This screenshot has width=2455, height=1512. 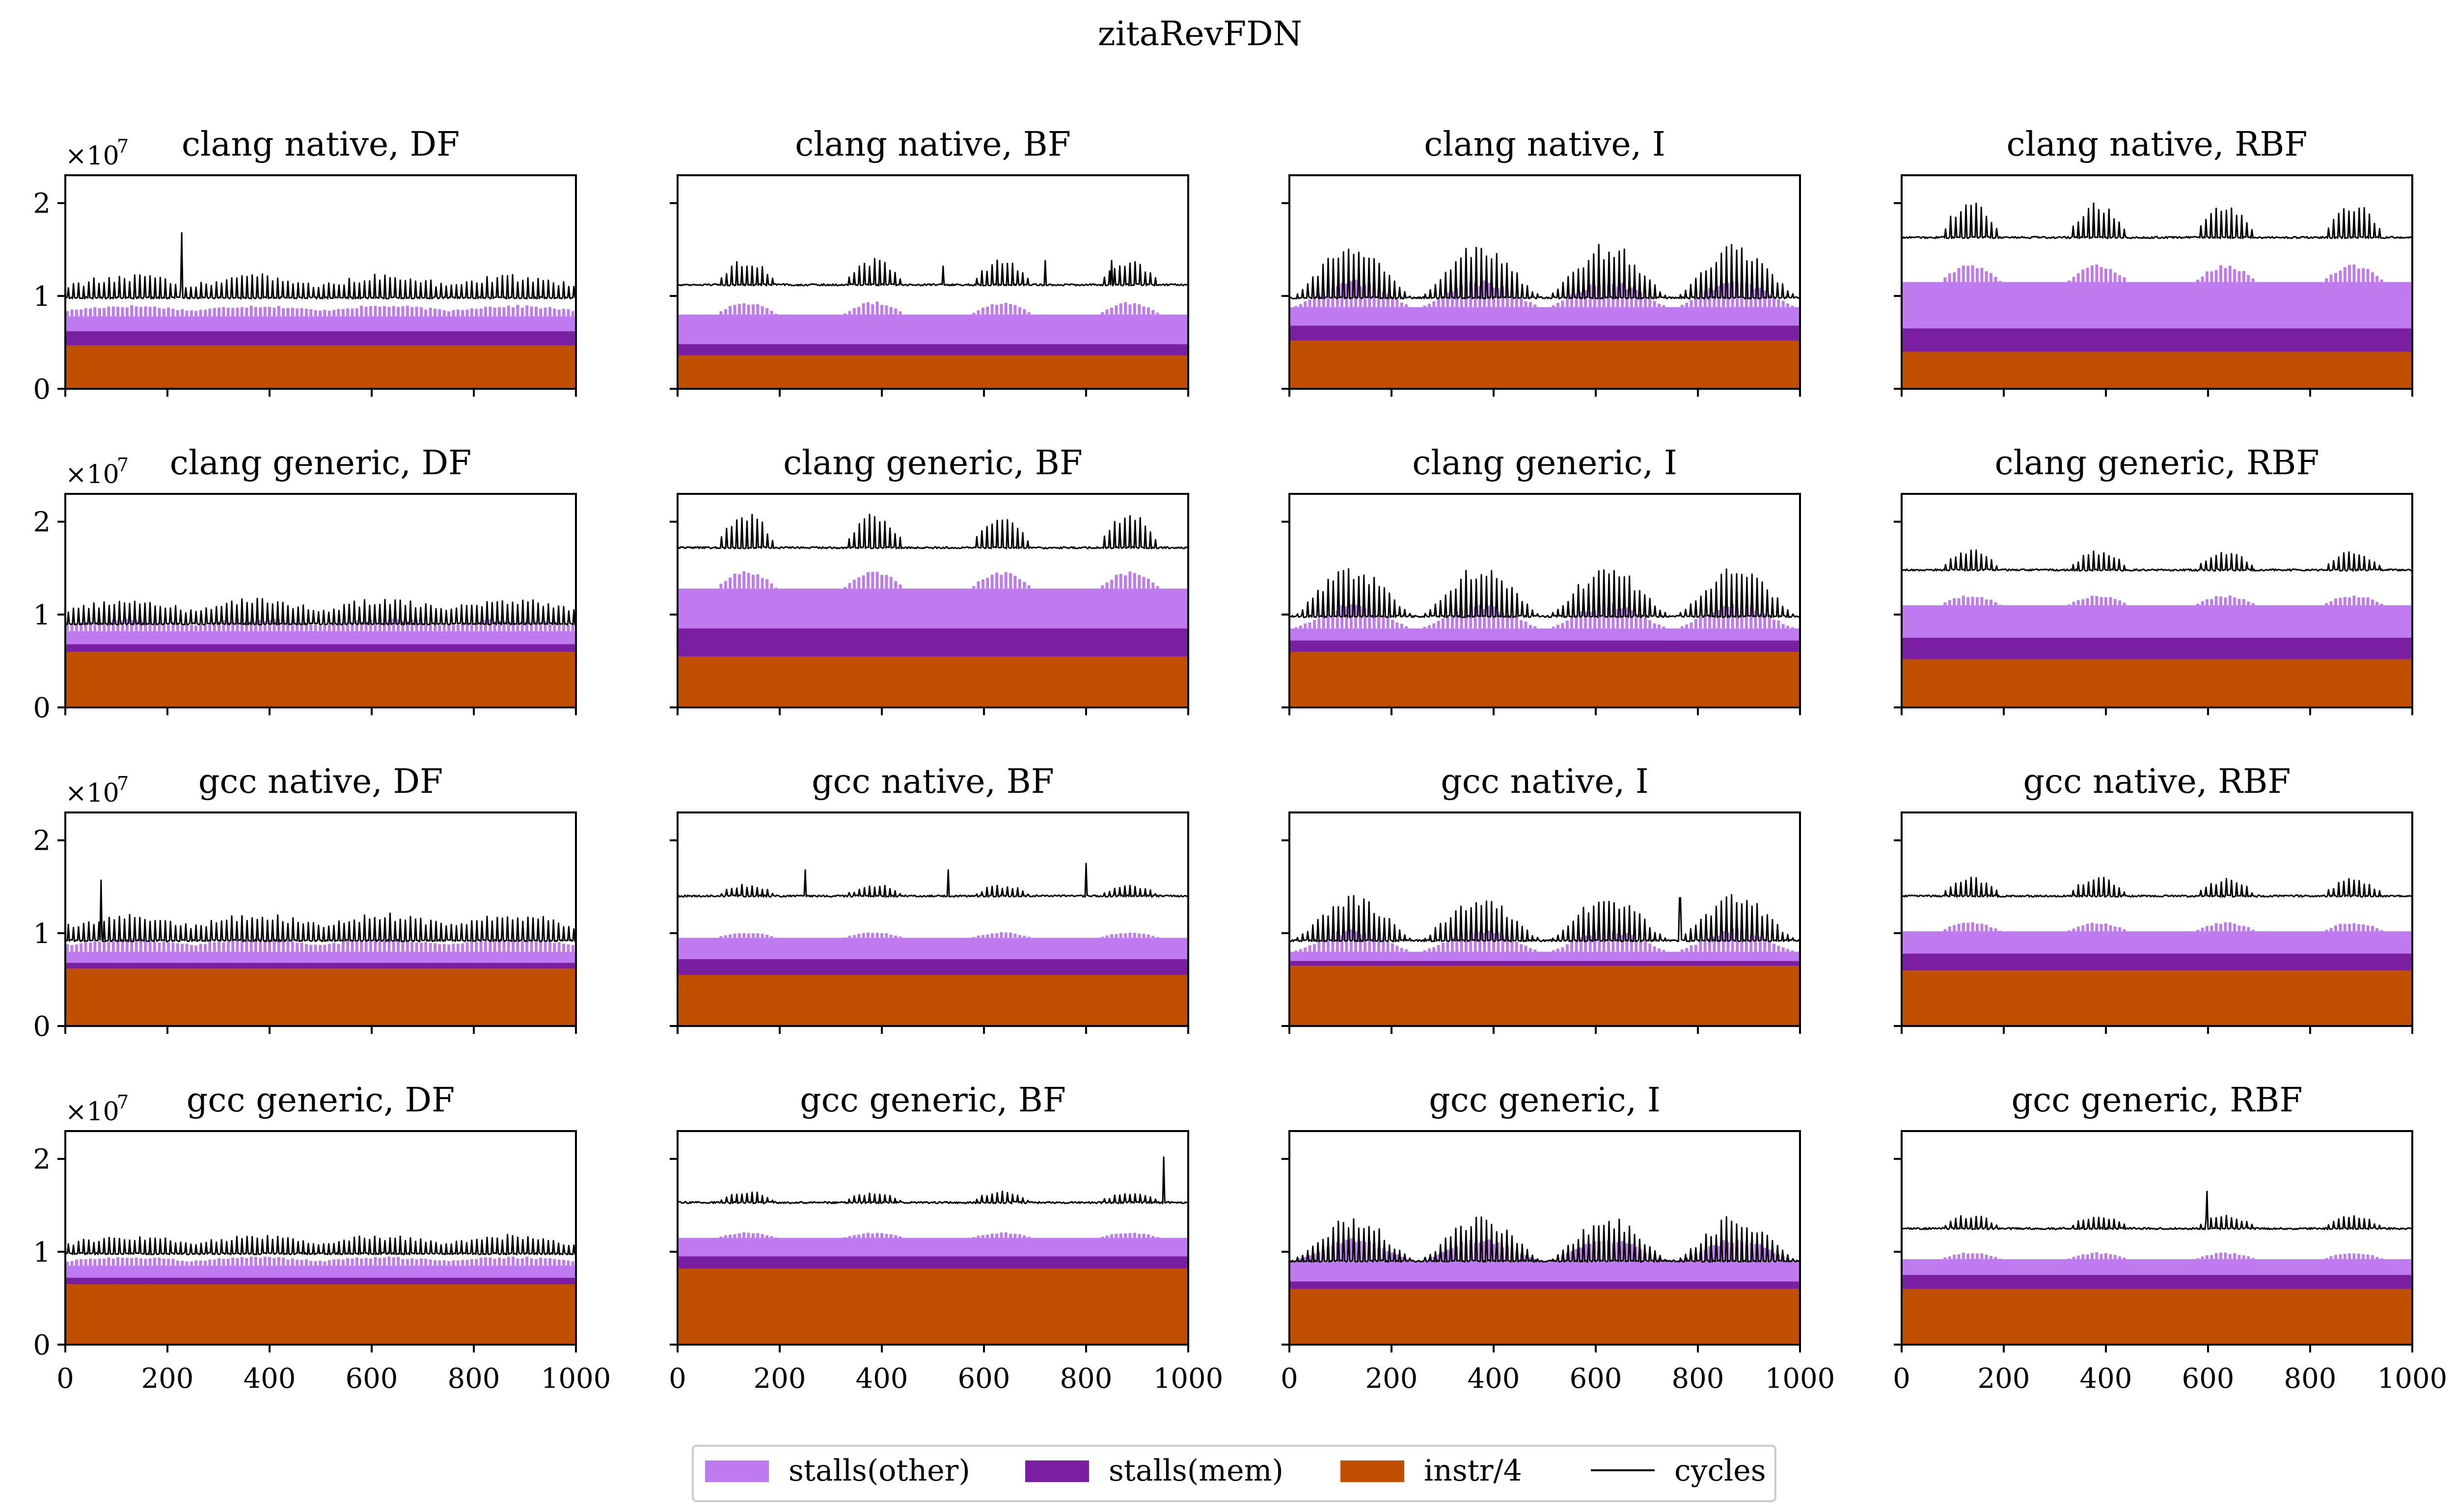 I want to click on panel-title: clang generic, RBF, so click(x=2156, y=464).